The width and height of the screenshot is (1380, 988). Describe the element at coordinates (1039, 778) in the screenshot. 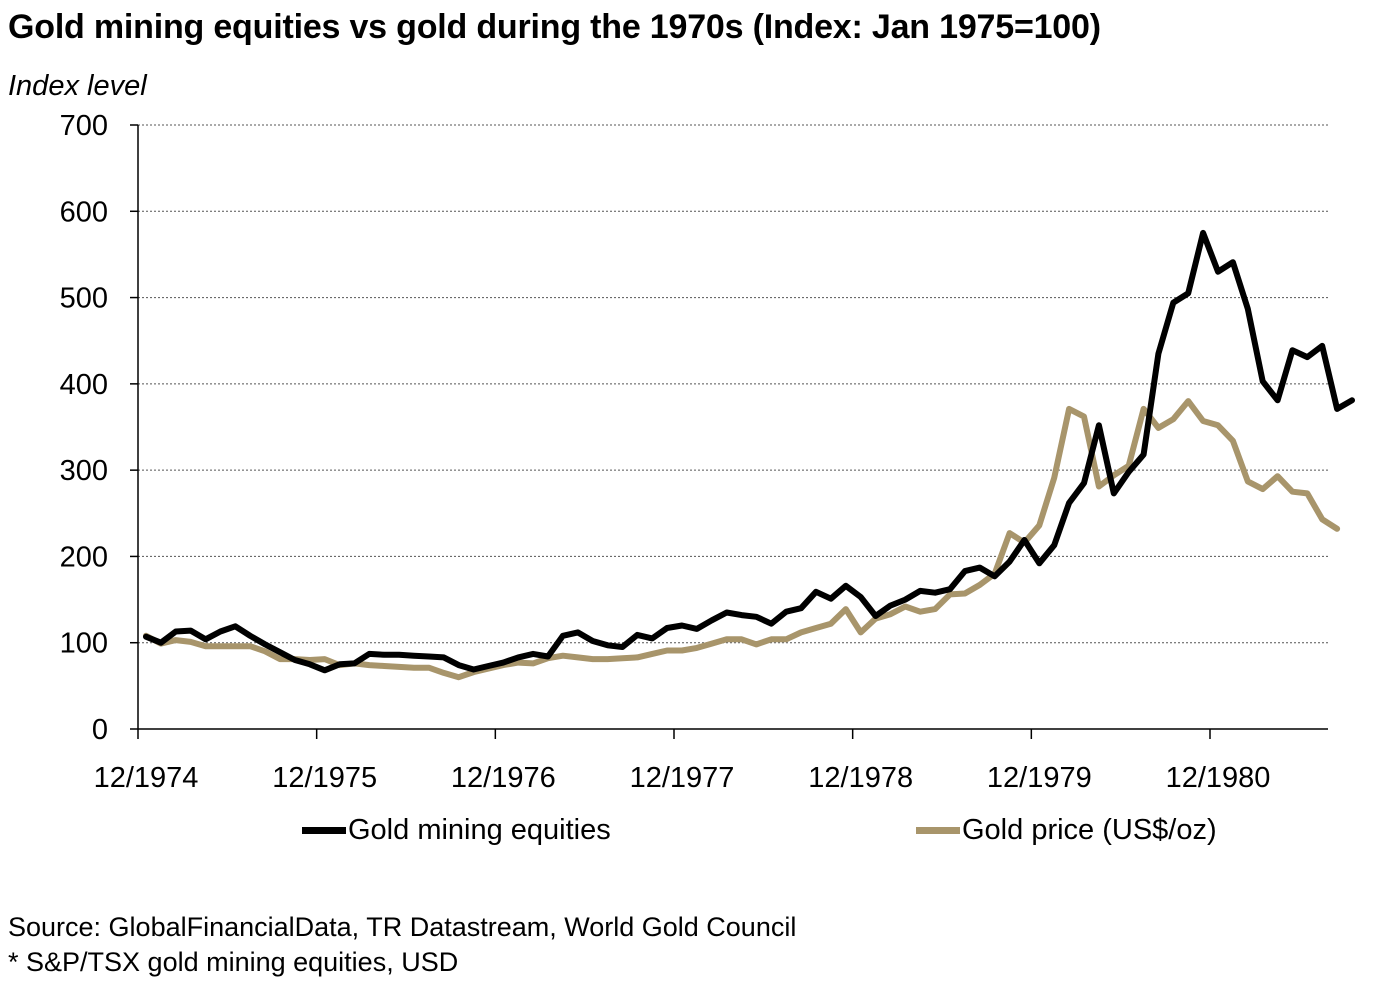

I see `x-tick-label: 12/1979` at that location.